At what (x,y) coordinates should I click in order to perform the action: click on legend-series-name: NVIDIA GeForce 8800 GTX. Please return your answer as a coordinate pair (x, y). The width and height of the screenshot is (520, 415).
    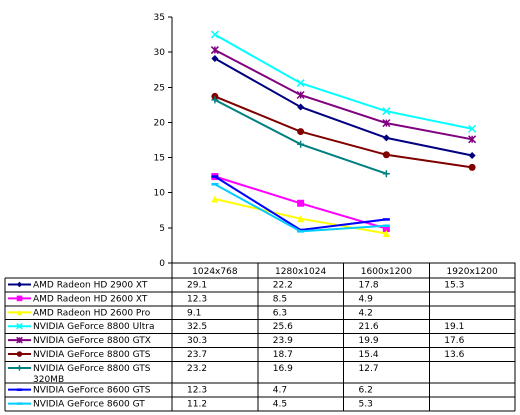
    Looking at the image, I should click on (92, 341).